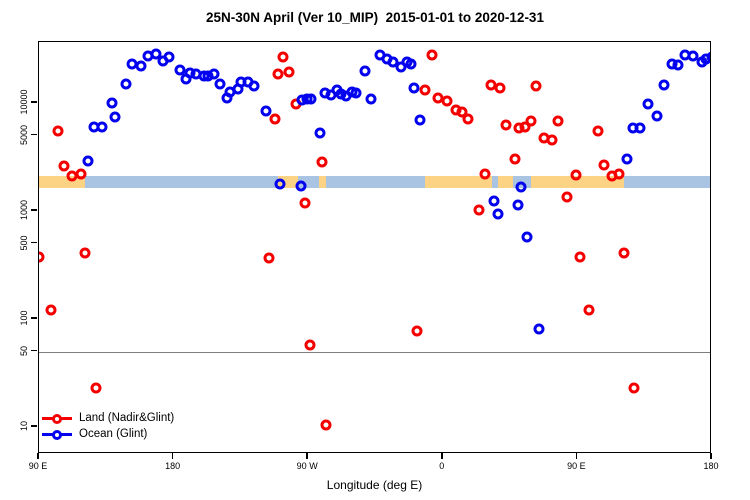 Image resolution: width=750 pixels, height=500 pixels. What do you see at coordinates (307, 466) in the screenshot?
I see `x-tick-label: 90 W` at bounding box center [307, 466].